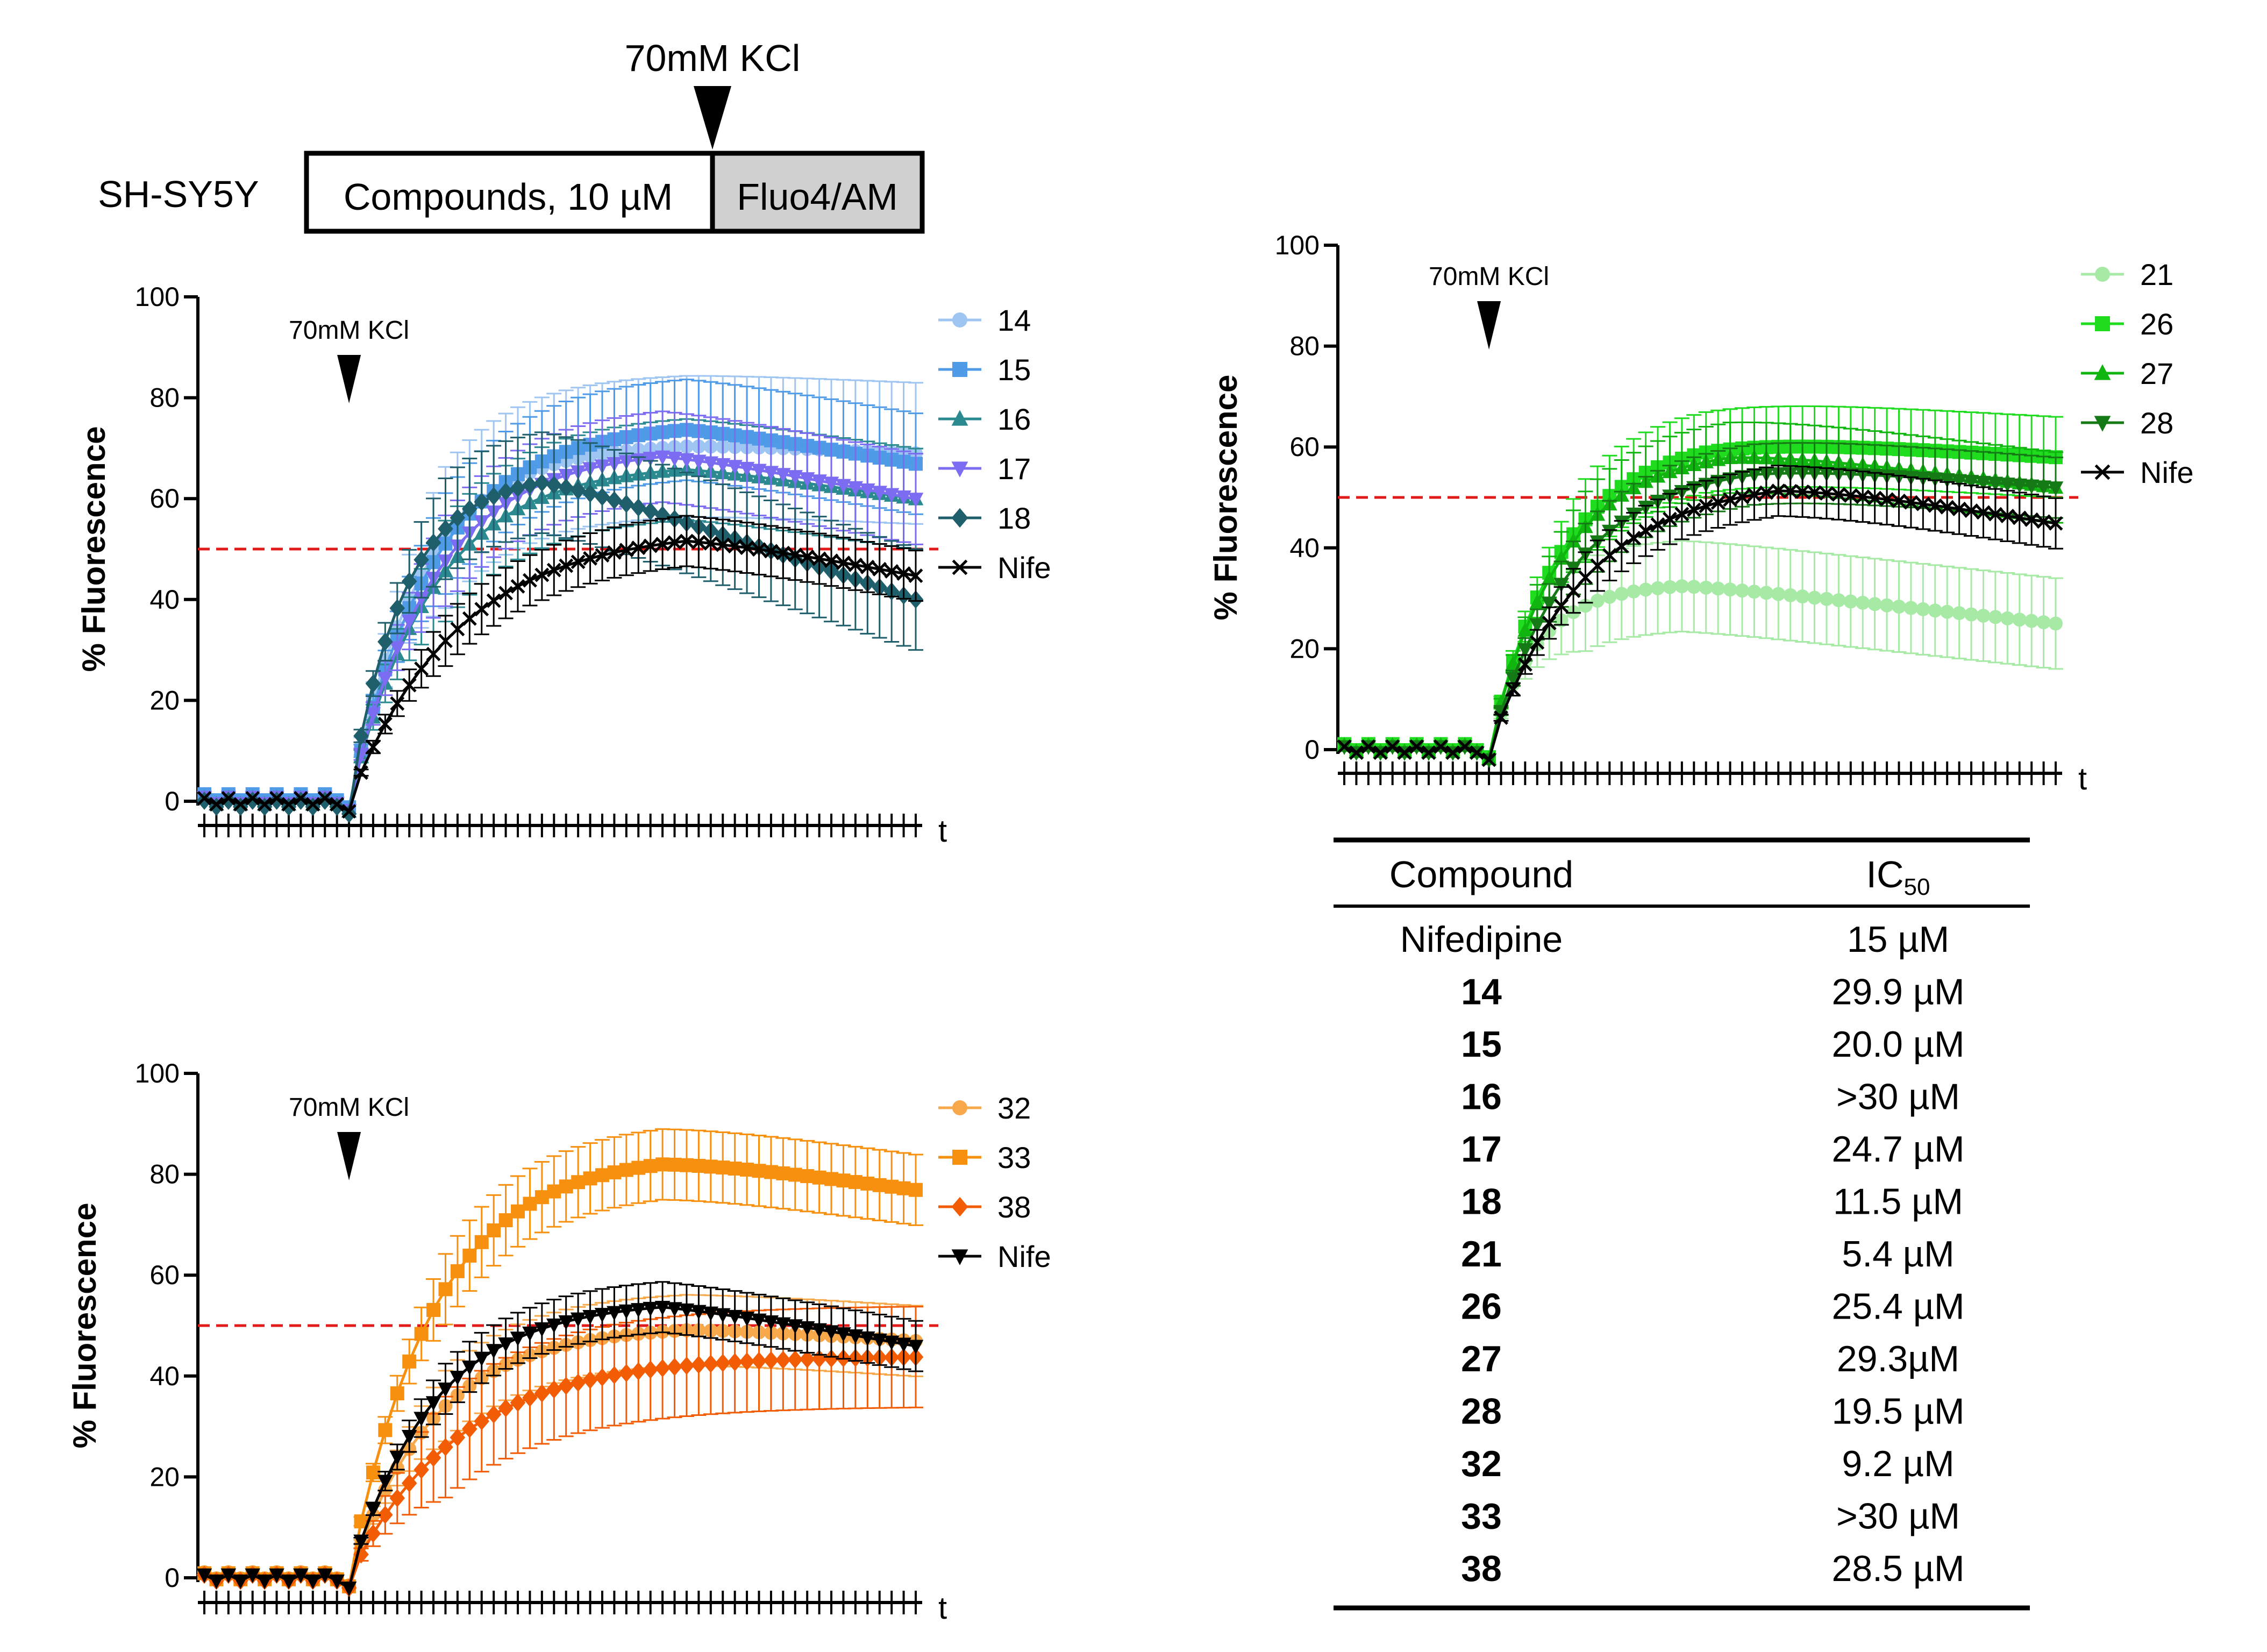 The width and height of the screenshot is (2267, 1652). I want to click on compound-stage-label: Compounds, 10 µM, so click(508, 197).